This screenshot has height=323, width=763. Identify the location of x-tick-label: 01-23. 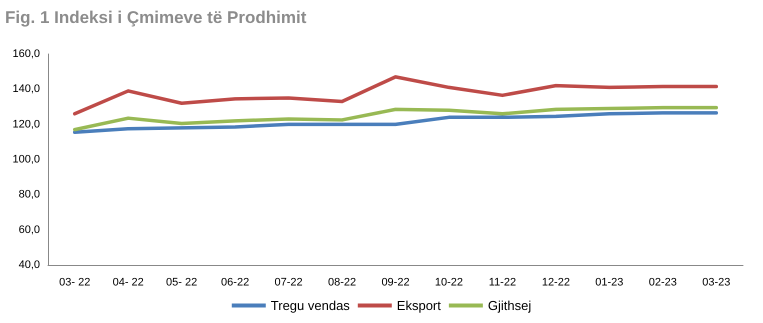
(609, 282).